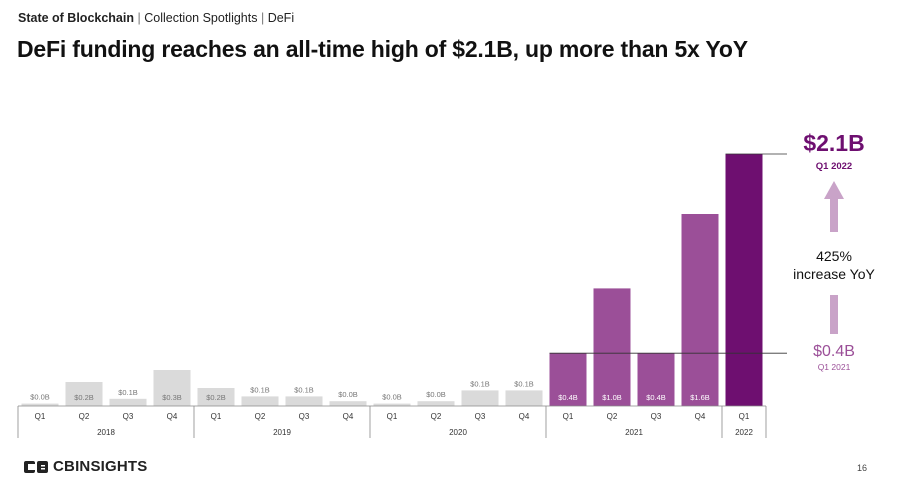  I want to click on bar-value-label: $1.6B, so click(700, 397).